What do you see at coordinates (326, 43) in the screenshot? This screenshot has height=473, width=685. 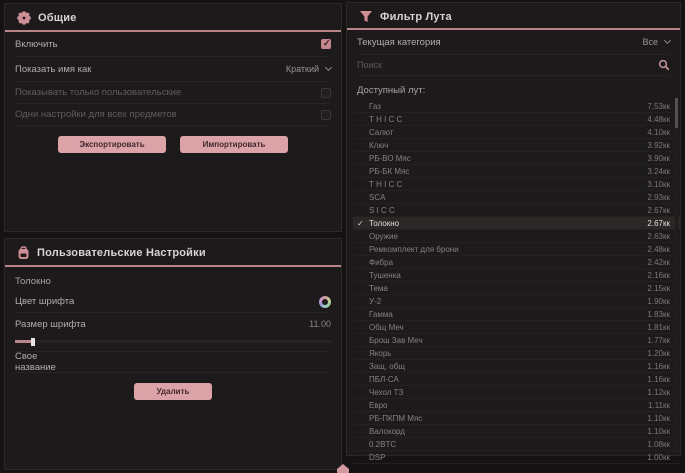 I see `enable-checkbox` at bounding box center [326, 43].